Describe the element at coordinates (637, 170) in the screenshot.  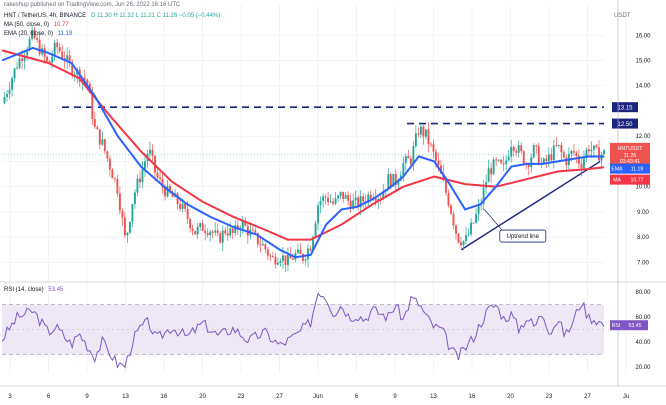
I see `ema-tag-value: 11.19` at that location.